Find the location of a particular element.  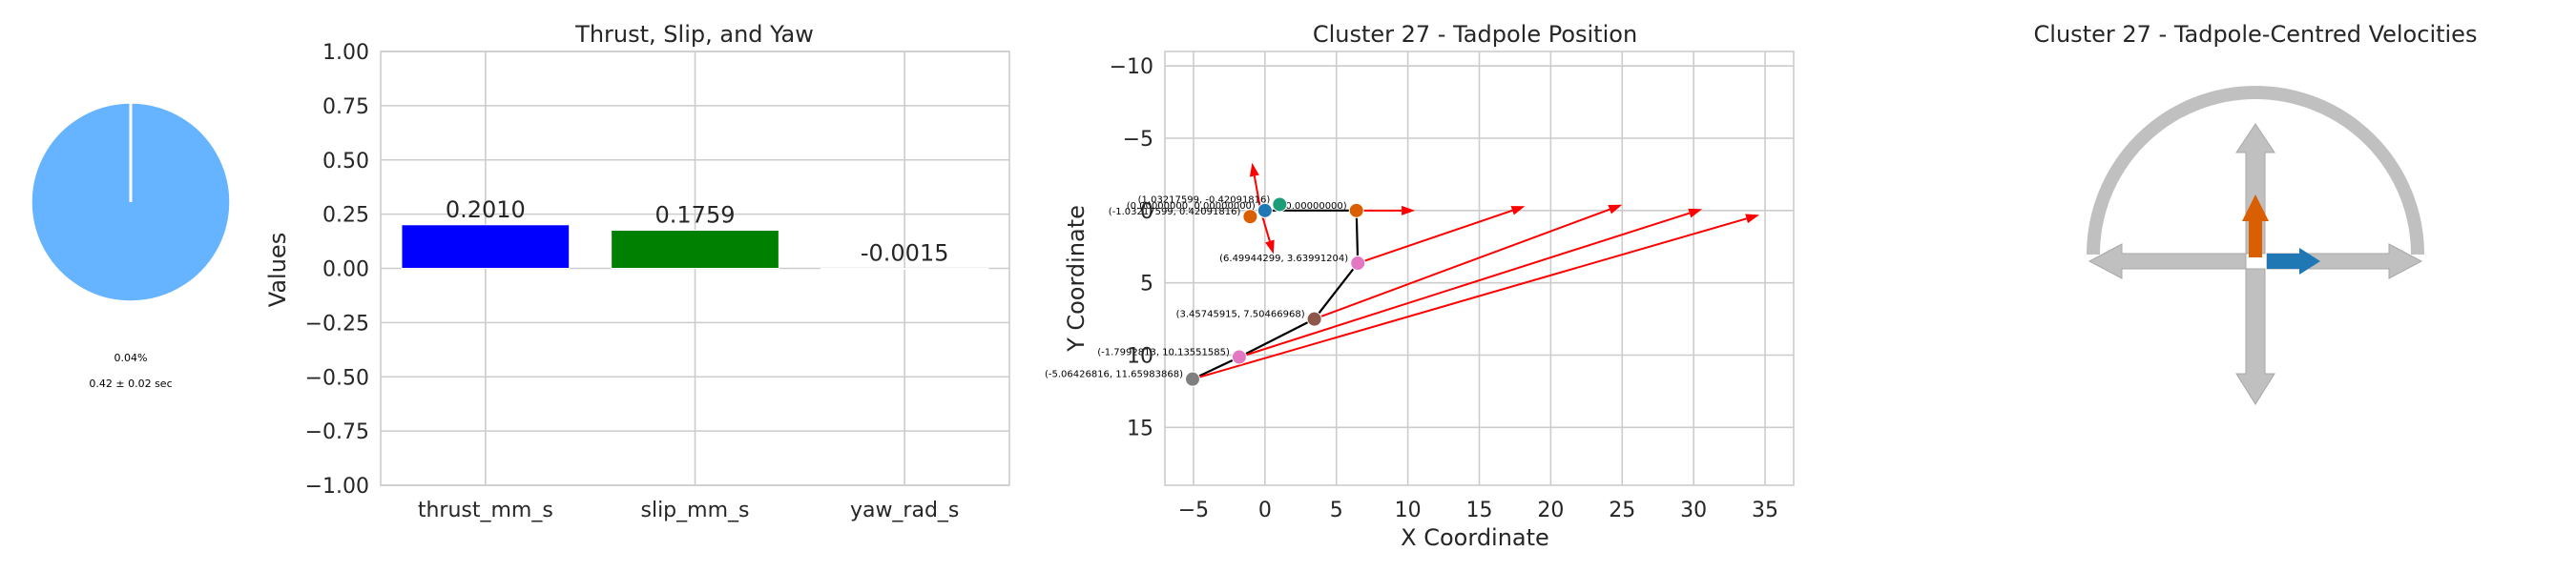

bar-y-tick: 0.25 is located at coordinates (345, 216).